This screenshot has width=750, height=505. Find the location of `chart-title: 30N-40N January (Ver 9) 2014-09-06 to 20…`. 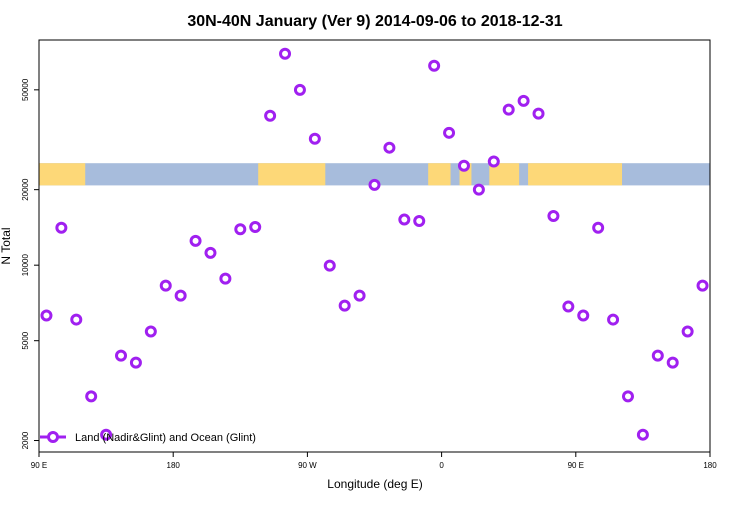

chart-title: 30N-40N January (Ver 9) 2014-09-06 to 20… is located at coordinates (374, 21).